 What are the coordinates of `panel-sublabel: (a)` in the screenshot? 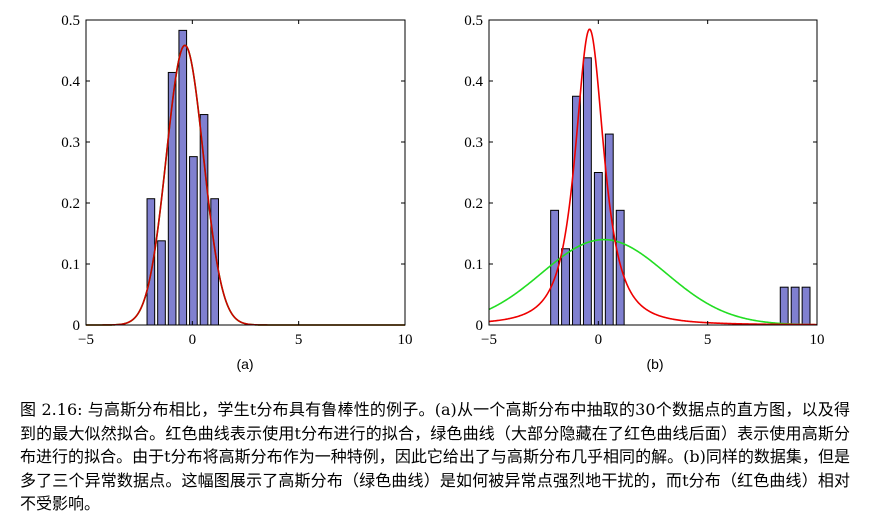 It's located at (244, 364).